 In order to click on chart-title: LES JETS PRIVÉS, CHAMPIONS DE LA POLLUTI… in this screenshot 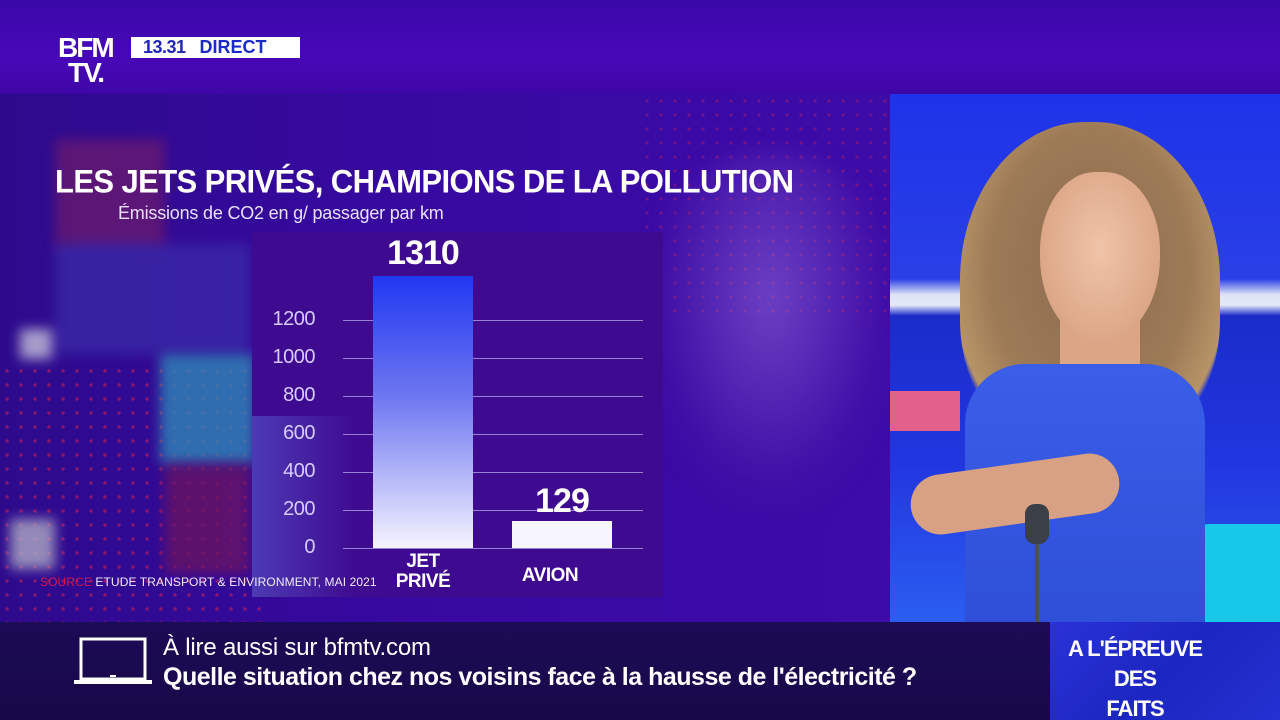, I will do `click(424, 181)`.